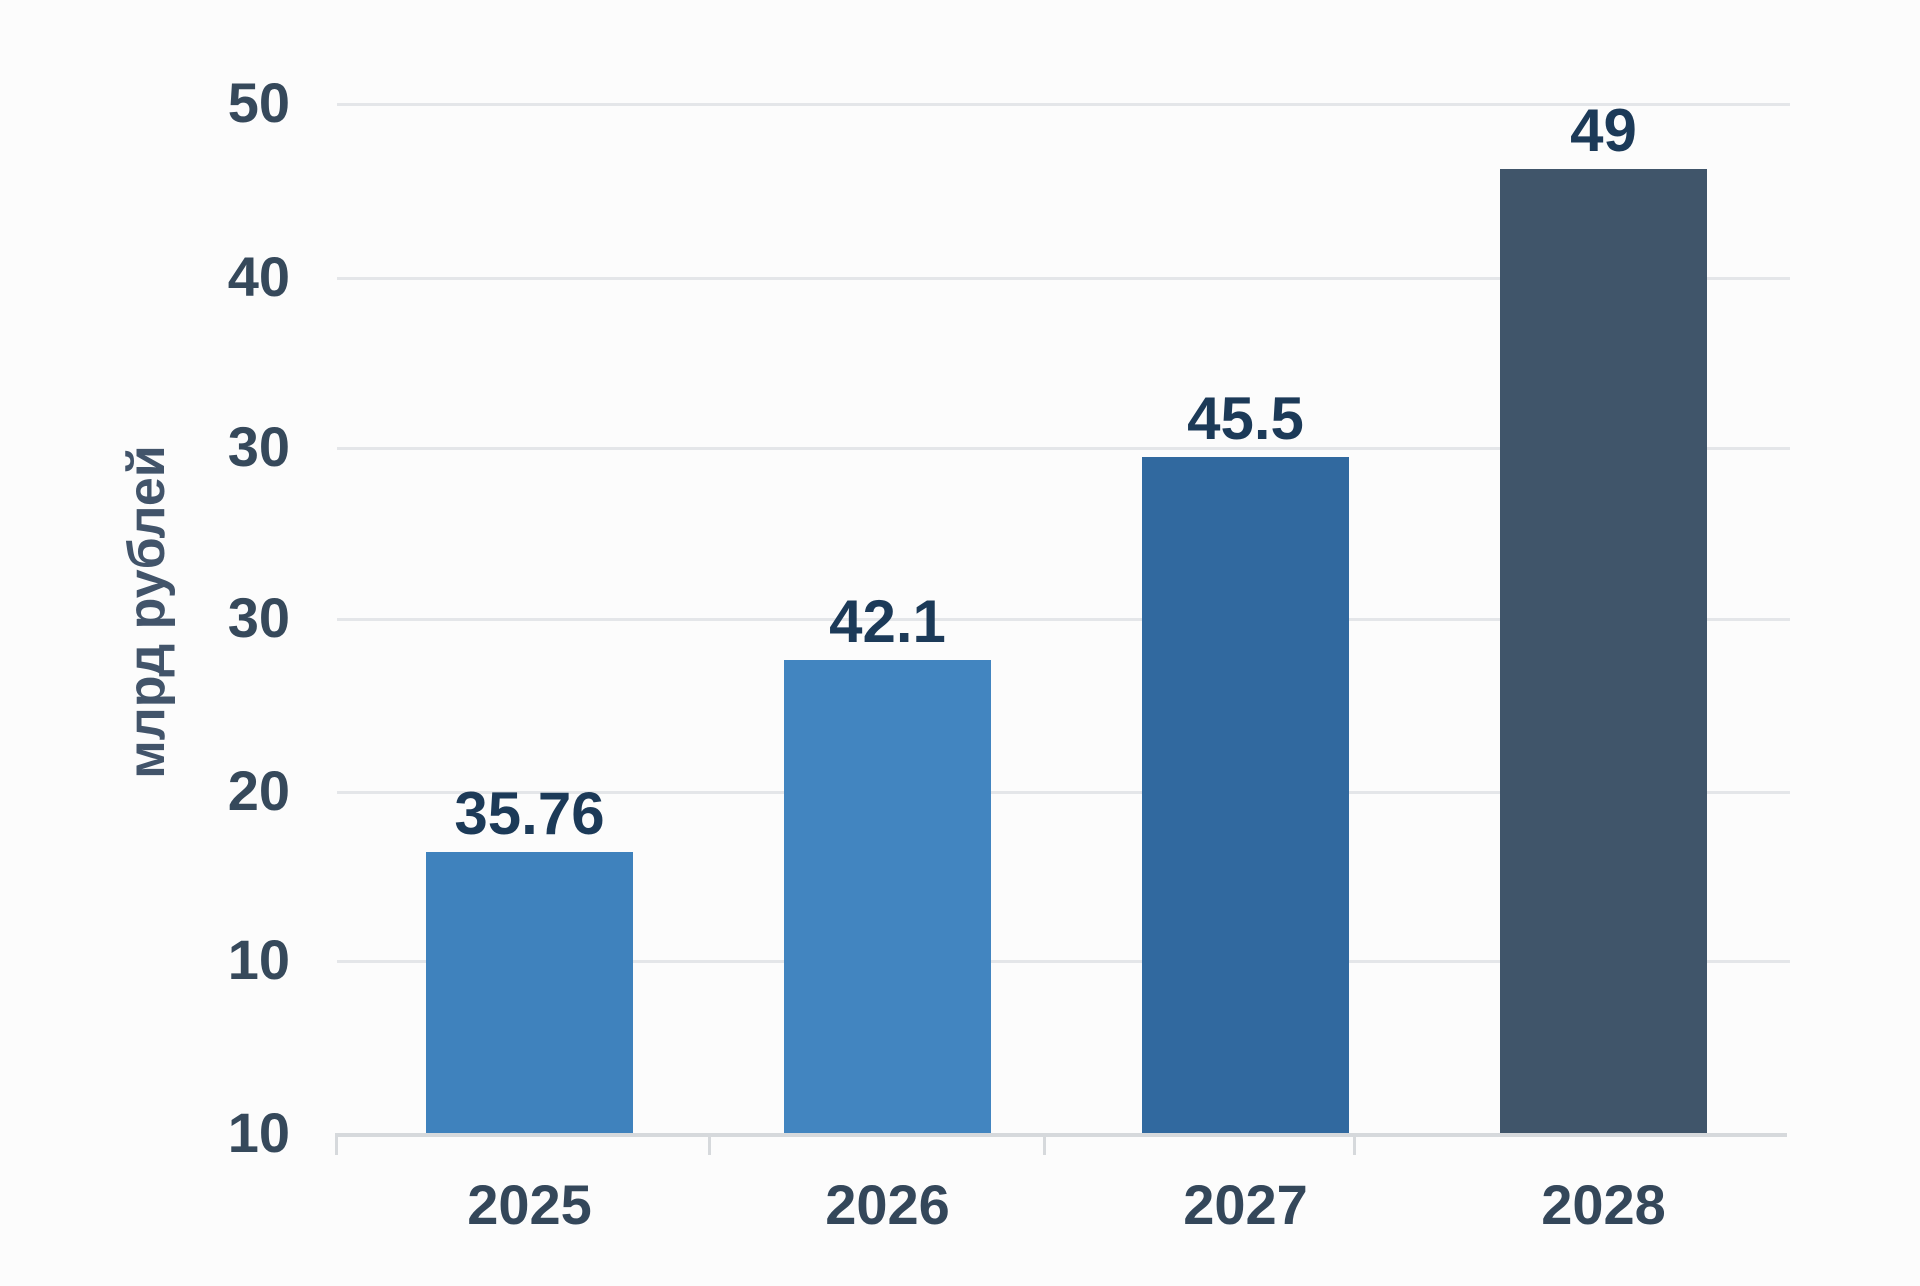 The height and width of the screenshot is (1286, 1920). What do you see at coordinates (1603, 130) in the screenshot?
I see `bar-value-label: 49` at bounding box center [1603, 130].